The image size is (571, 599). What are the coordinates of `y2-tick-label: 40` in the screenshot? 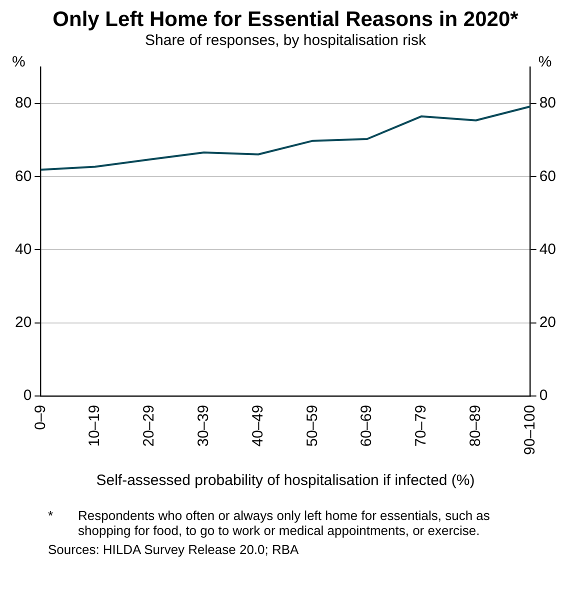 It's located at (547, 249).